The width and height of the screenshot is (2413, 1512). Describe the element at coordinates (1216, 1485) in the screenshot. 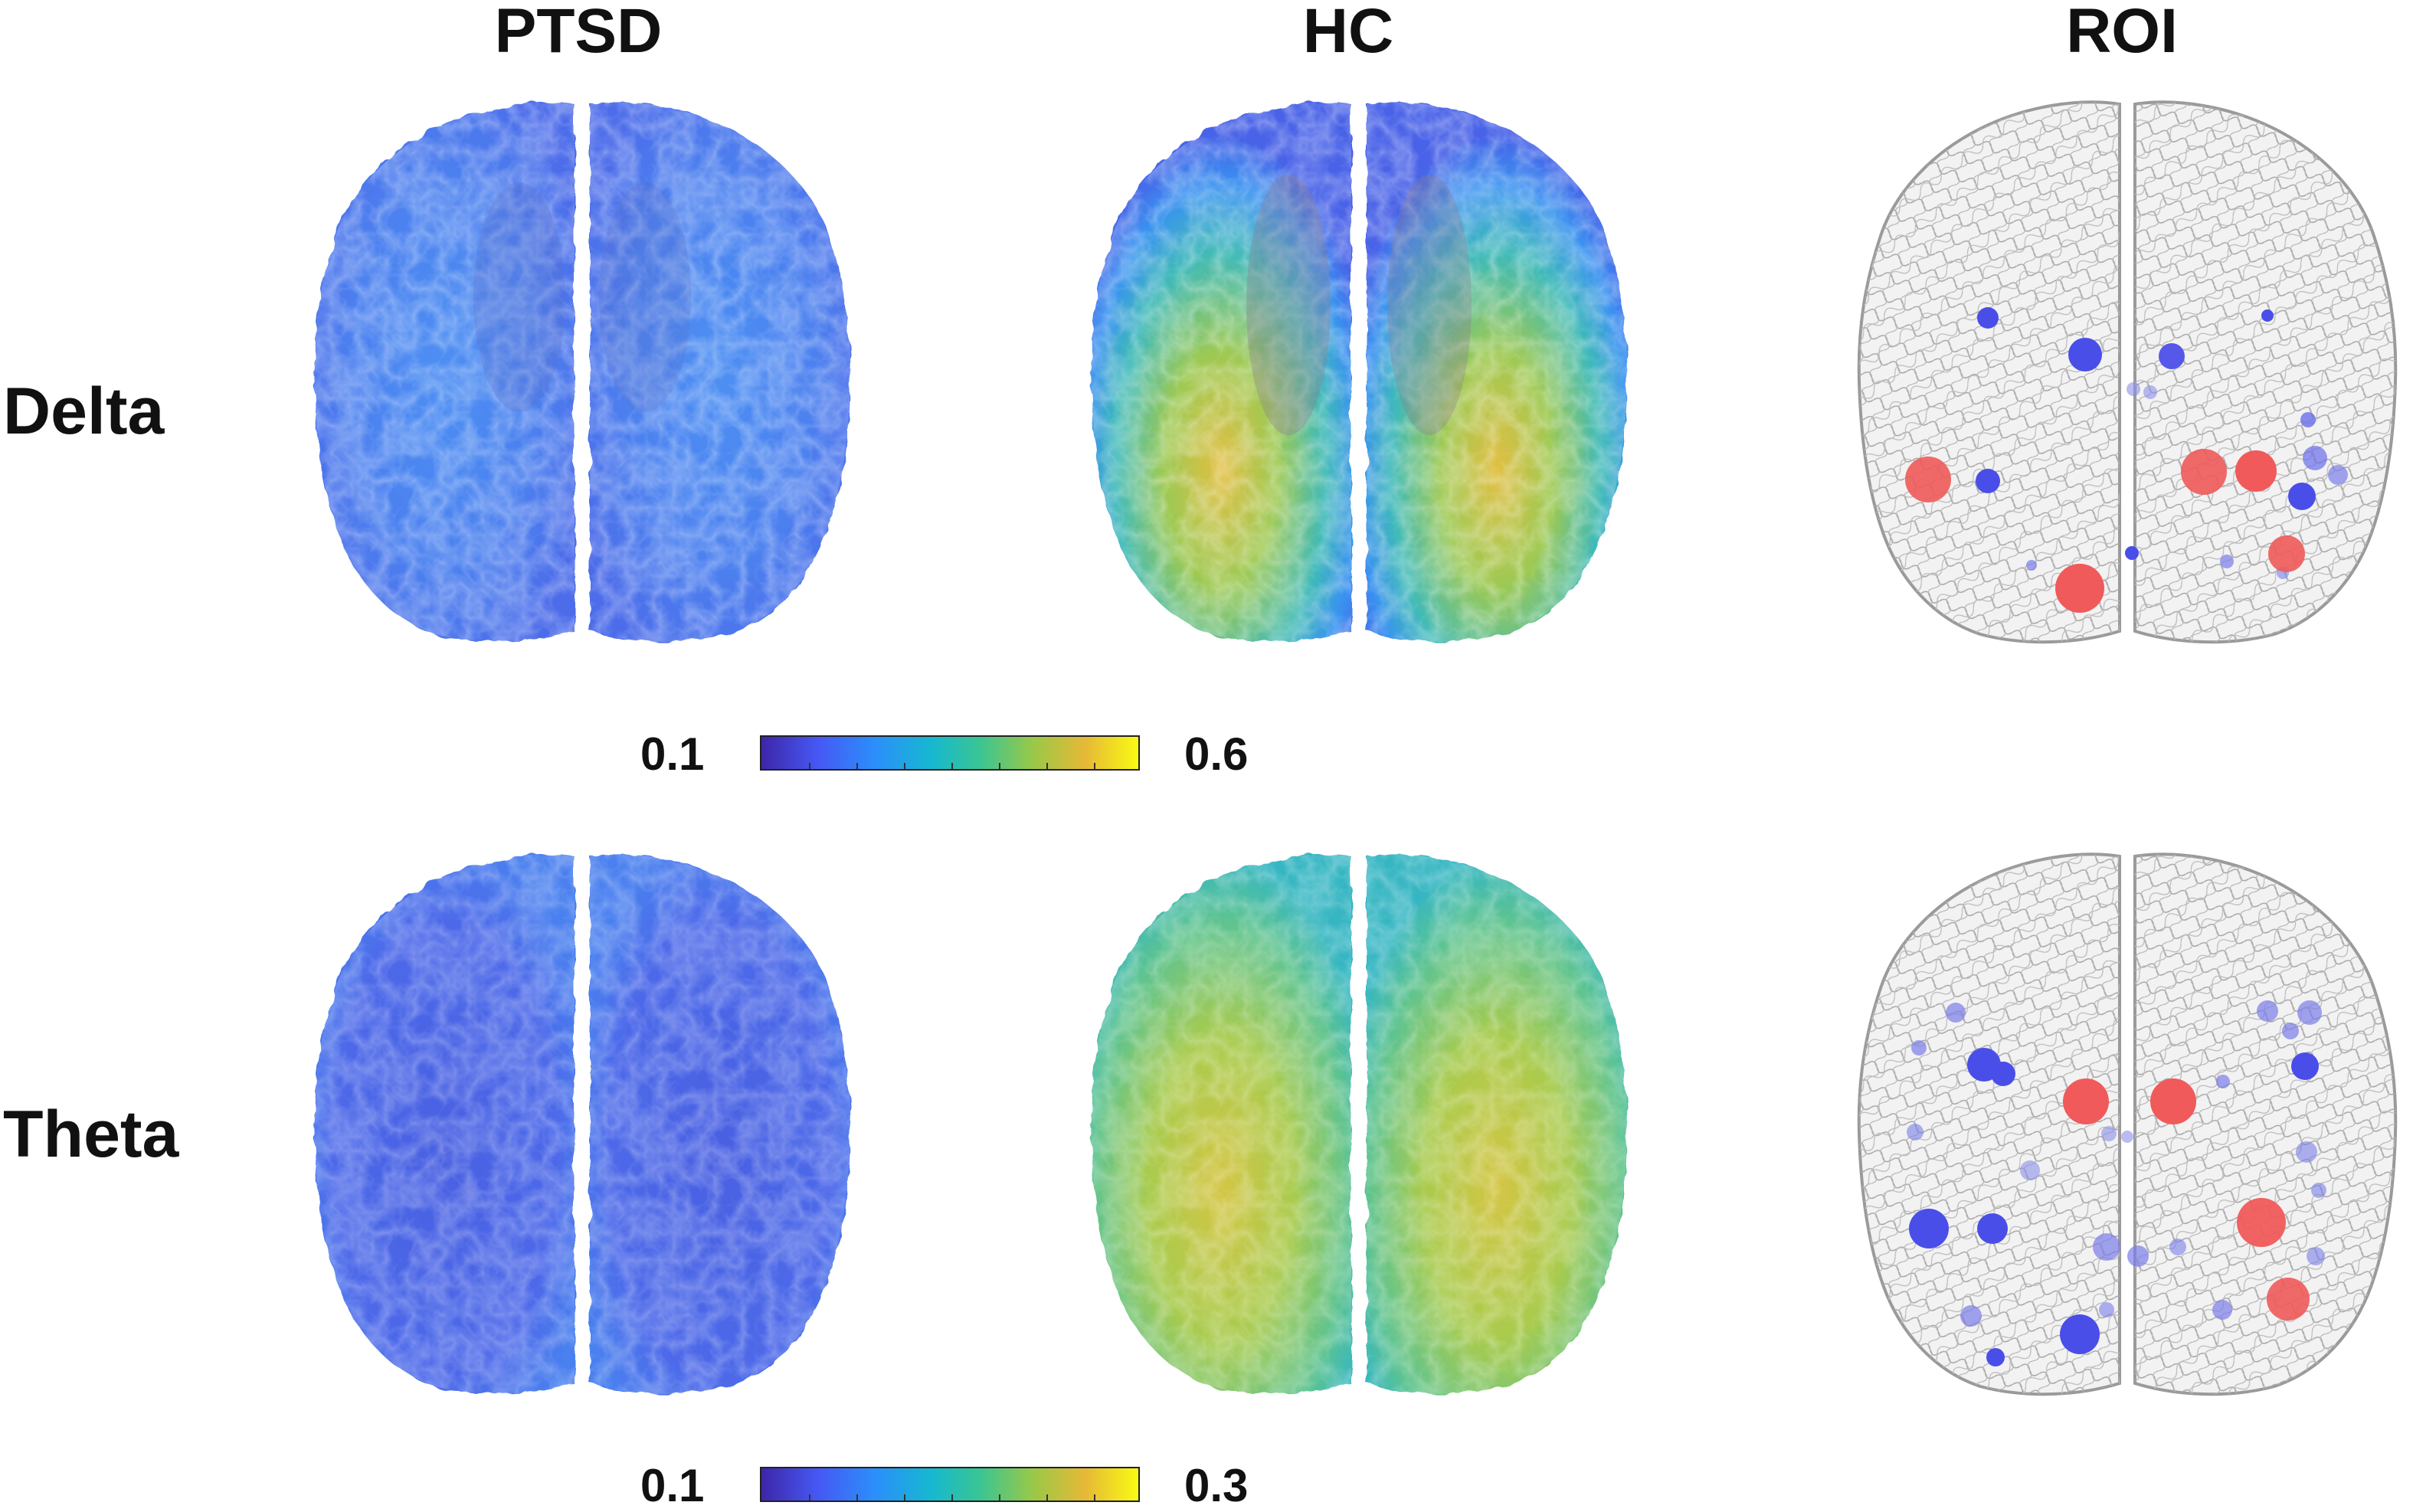

I see `colorbar-theta-max: 0.3` at that location.